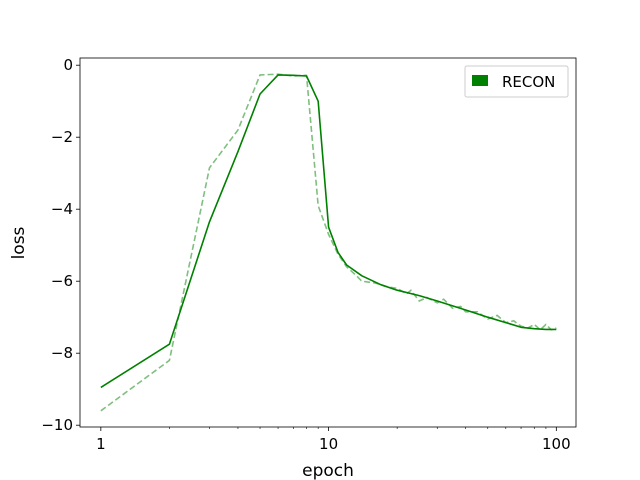 This screenshot has height=480, width=640. What do you see at coordinates (480, 80) in the screenshot?
I see `legend-swatch-recon` at bounding box center [480, 80].